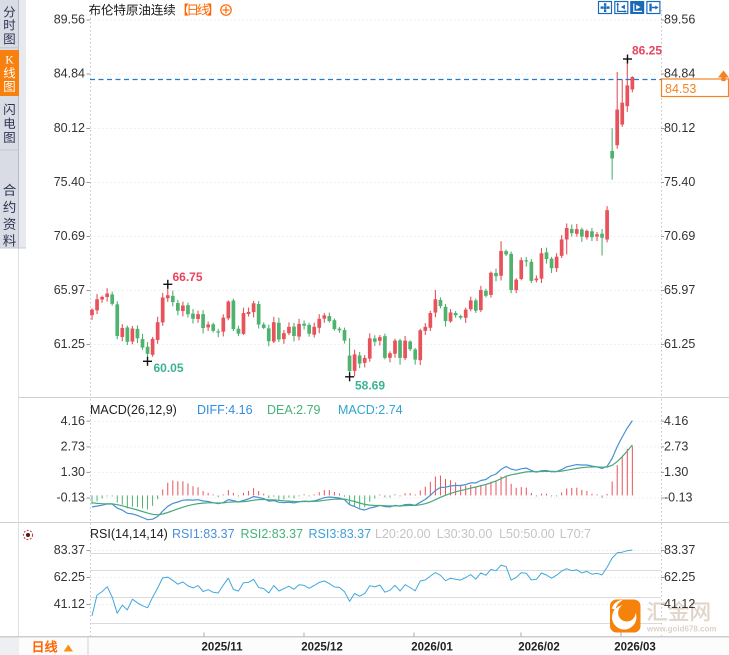  Describe the element at coordinates (133, 410) in the screenshot. I see `svg-text: MACD(26,12,9)` at that location.